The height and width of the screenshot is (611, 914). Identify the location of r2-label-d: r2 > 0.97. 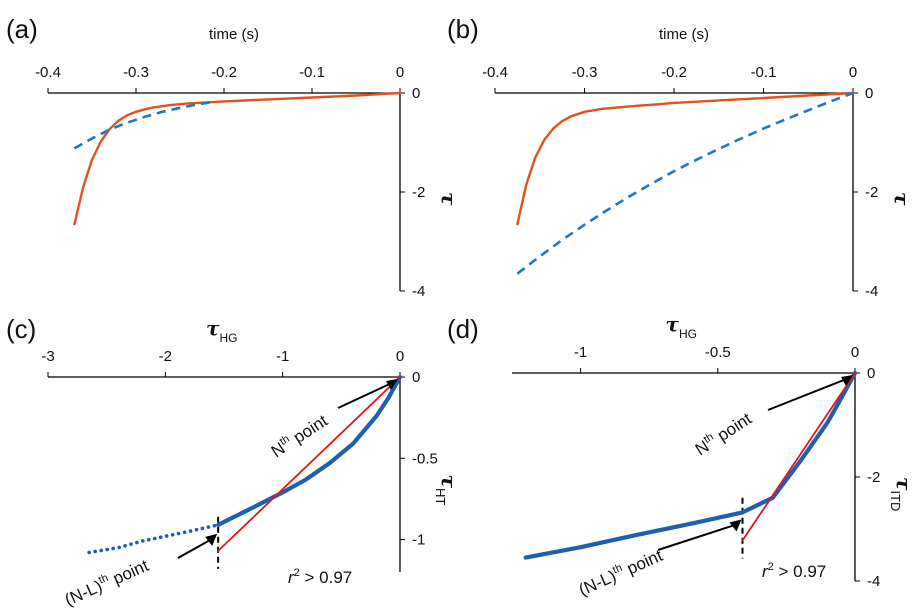
(794, 571).